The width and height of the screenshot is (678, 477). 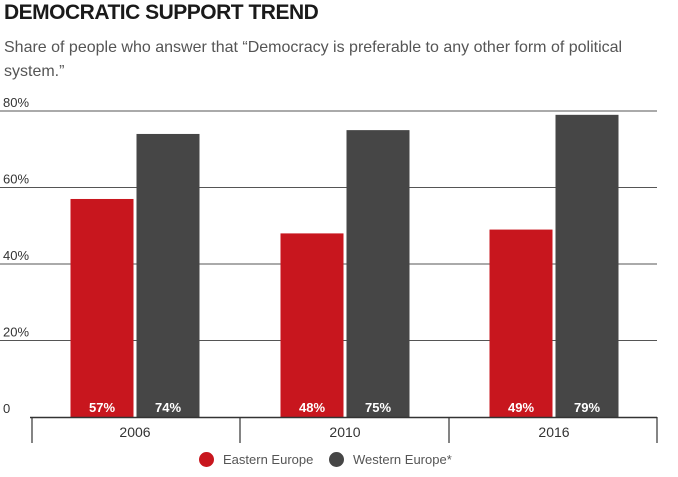 What do you see at coordinates (312, 325) in the screenshot?
I see `bar-eastern-europe-2010` at bounding box center [312, 325].